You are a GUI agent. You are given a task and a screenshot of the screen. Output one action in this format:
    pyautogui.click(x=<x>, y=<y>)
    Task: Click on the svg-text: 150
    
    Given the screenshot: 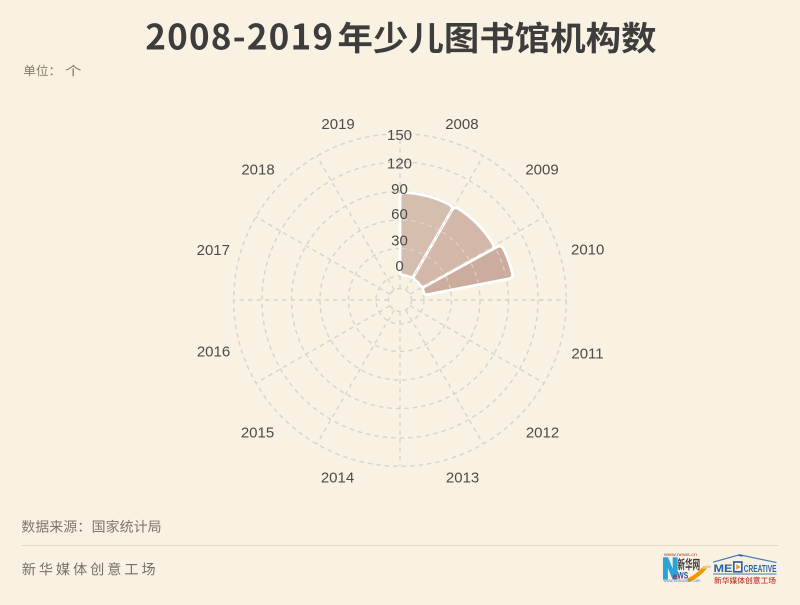 What is the action you would take?
    pyautogui.click(x=399, y=135)
    